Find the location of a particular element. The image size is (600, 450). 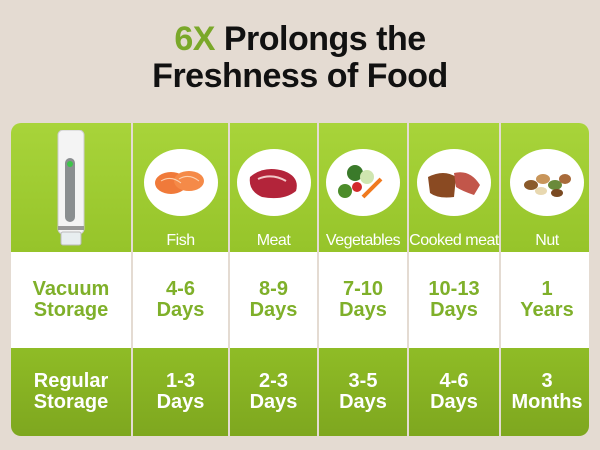

food-header-nut: Nut is located at coordinates (545, 187).